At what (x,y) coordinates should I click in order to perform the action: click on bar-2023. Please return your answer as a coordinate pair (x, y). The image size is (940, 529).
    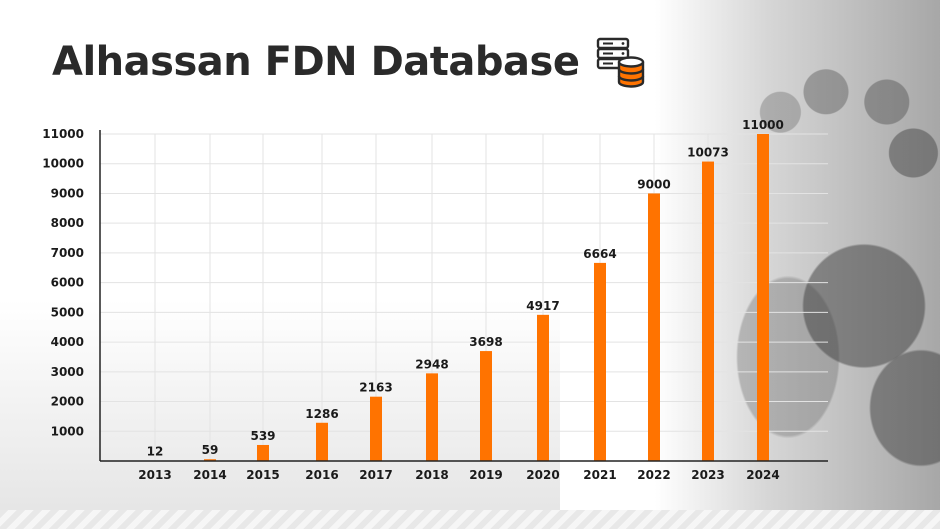
    Looking at the image, I should click on (708, 311).